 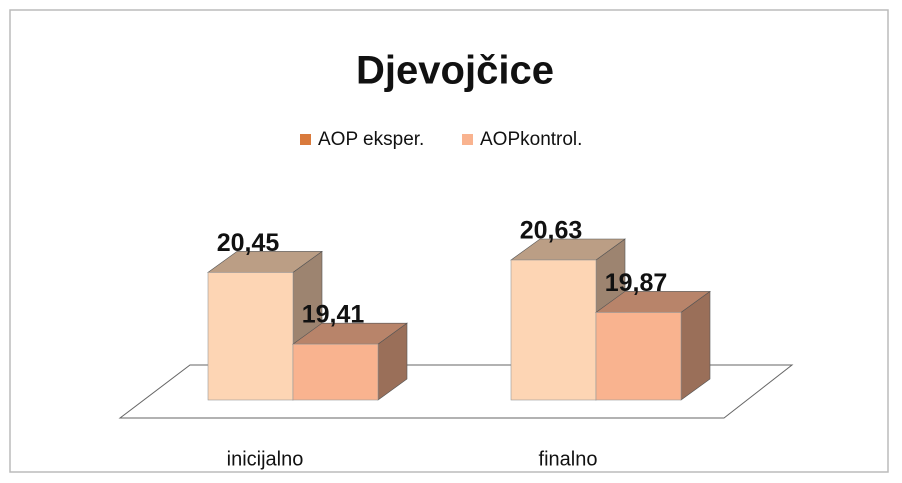 I want to click on x-tick-label: finalno, so click(x=568, y=459).